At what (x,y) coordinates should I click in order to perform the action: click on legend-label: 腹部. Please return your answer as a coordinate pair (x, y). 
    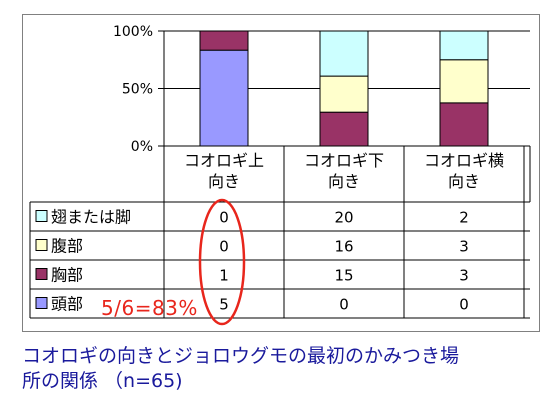
    Looking at the image, I should click on (67, 246).